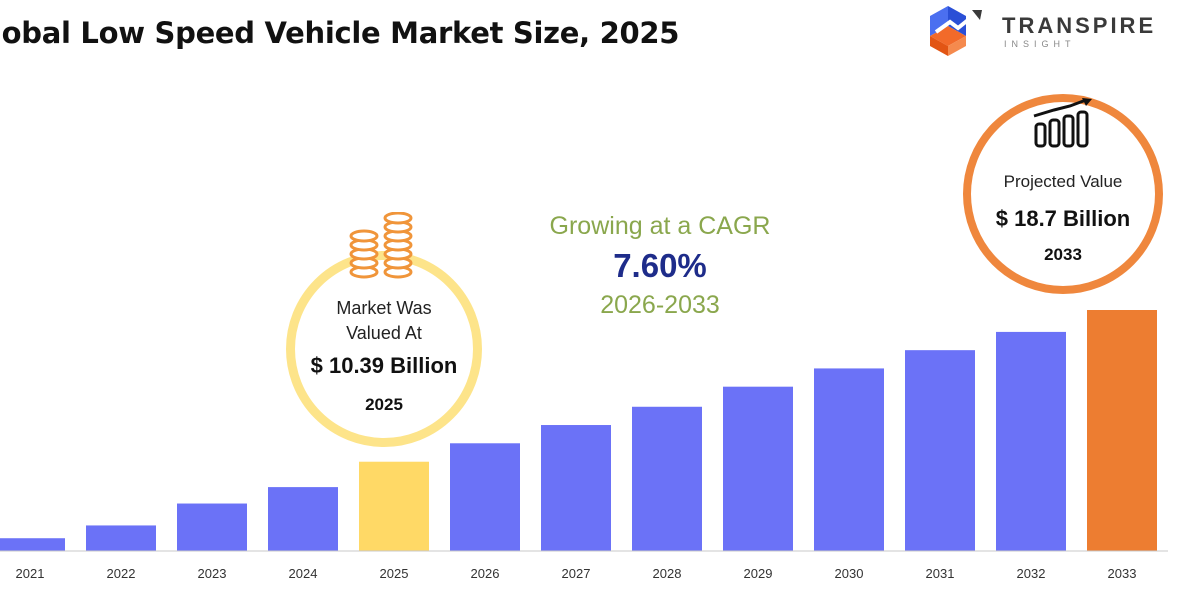  Describe the element at coordinates (1031, 441) in the screenshot. I see `bar-2032` at that location.